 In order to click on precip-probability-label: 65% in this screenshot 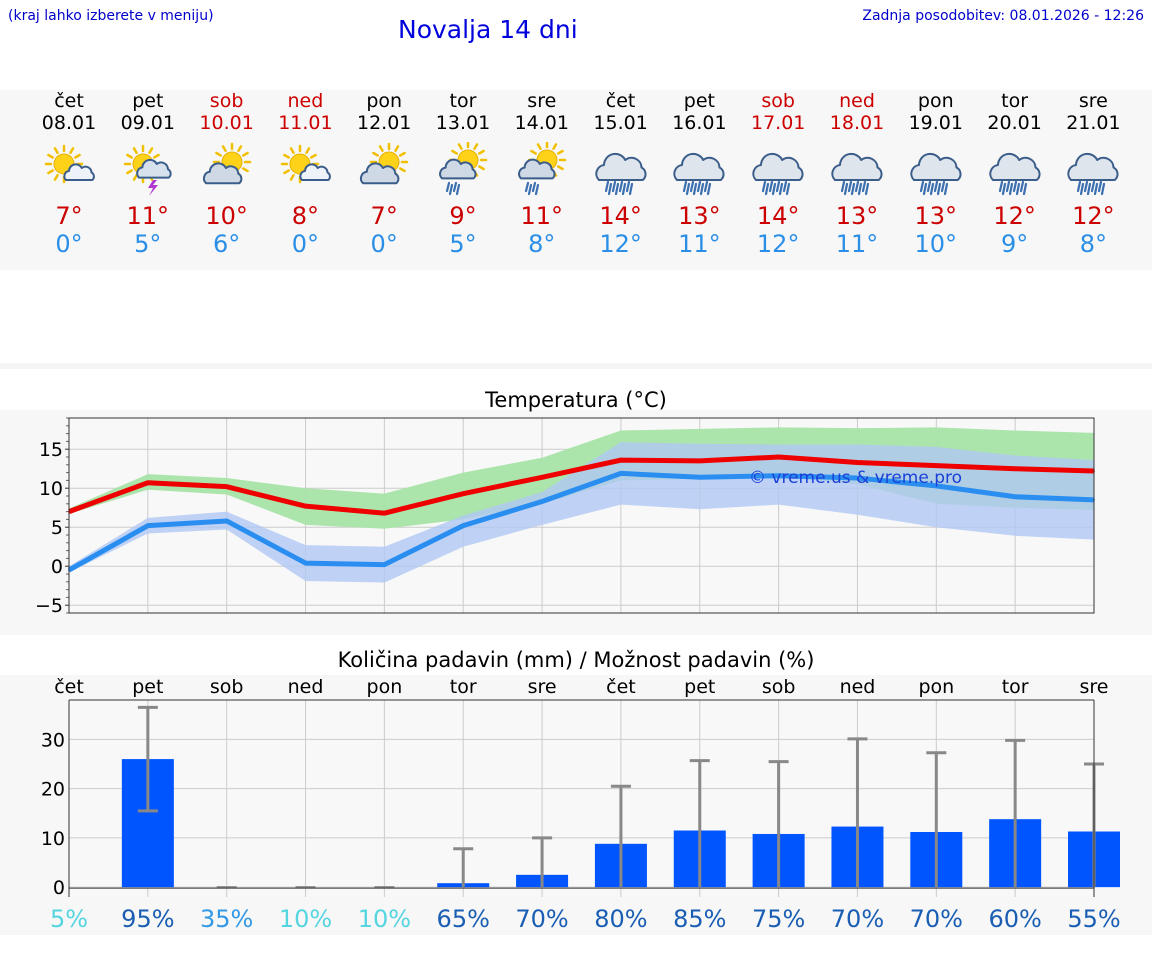, I will do `click(463, 919)`.